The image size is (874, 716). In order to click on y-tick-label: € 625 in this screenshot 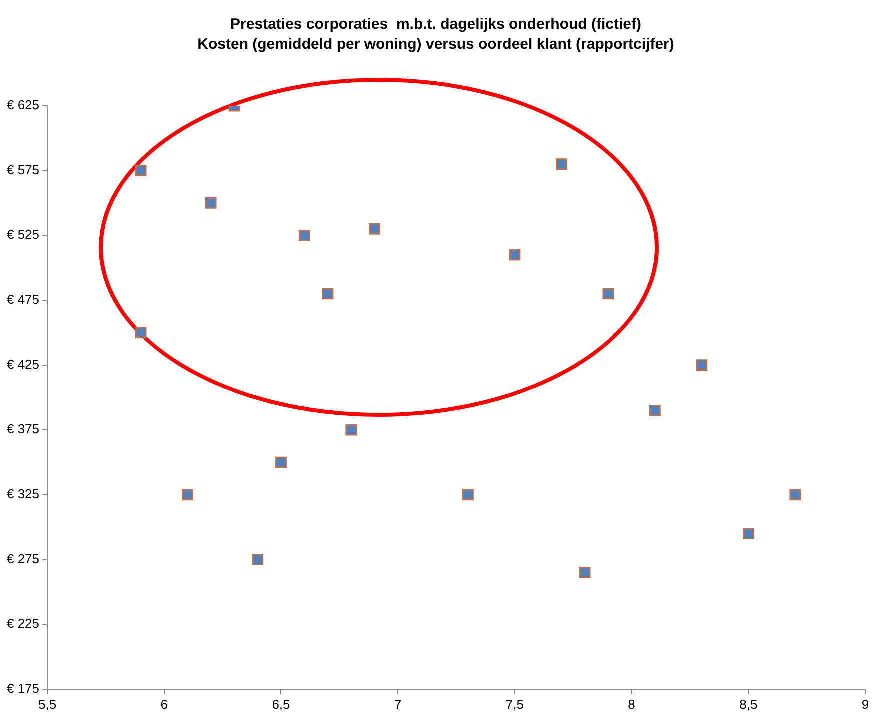, I will do `click(23, 105)`.